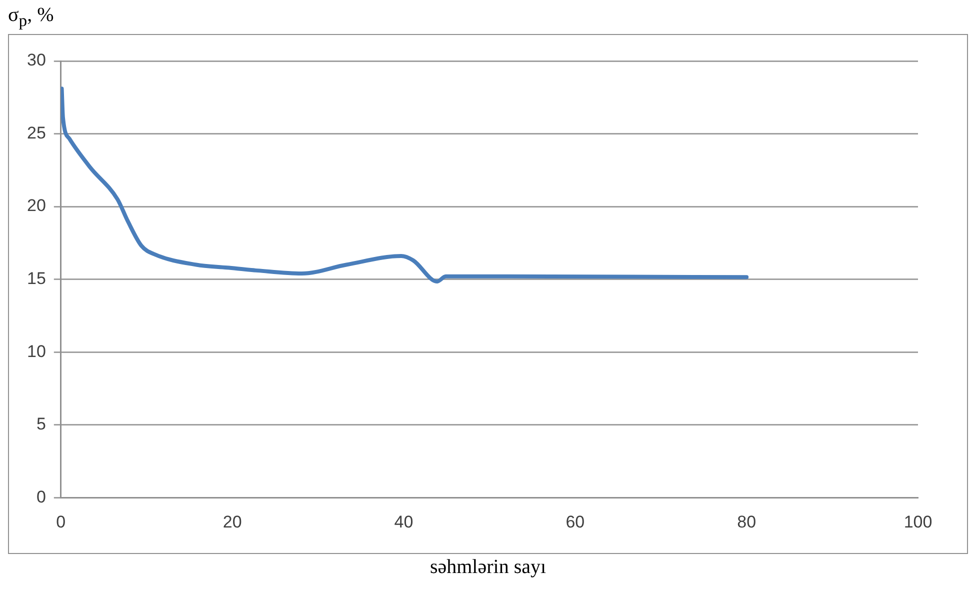 This screenshot has height=591, width=978. What do you see at coordinates (575, 522) in the screenshot?
I see `x-tick-label: 60` at bounding box center [575, 522].